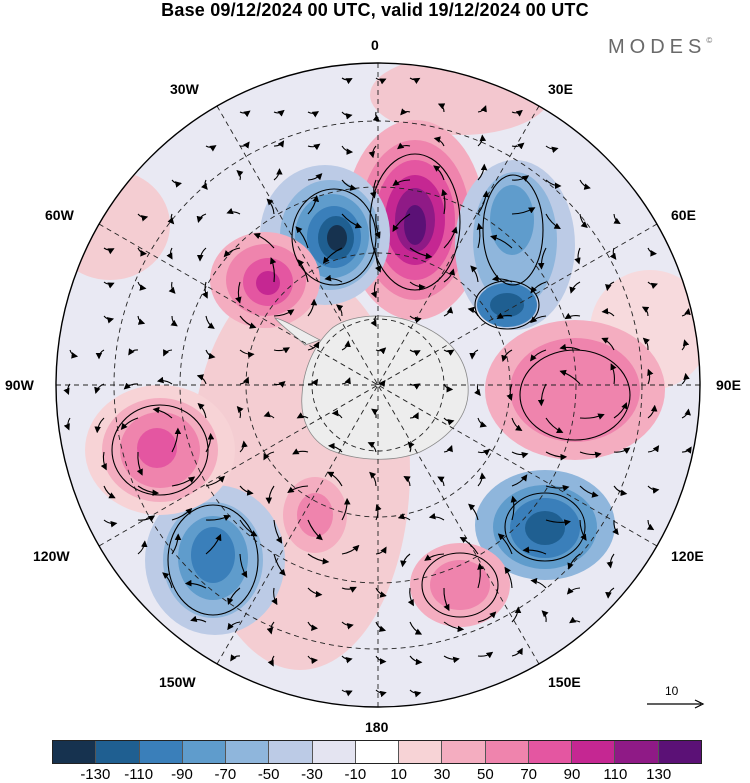 This screenshot has height=783, width=750. I want to click on antarctic-peninsula, so click(298, 331).